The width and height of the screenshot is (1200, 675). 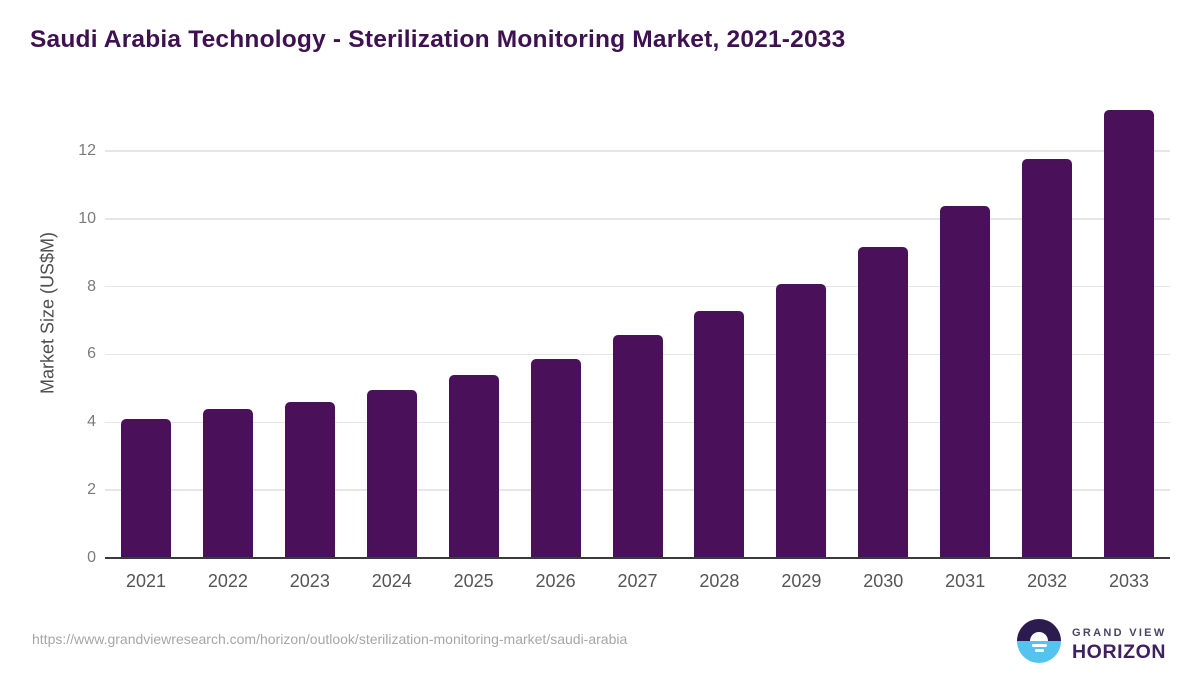 What do you see at coordinates (883, 402) in the screenshot?
I see `bar-2030` at bounding box center [883, 402].